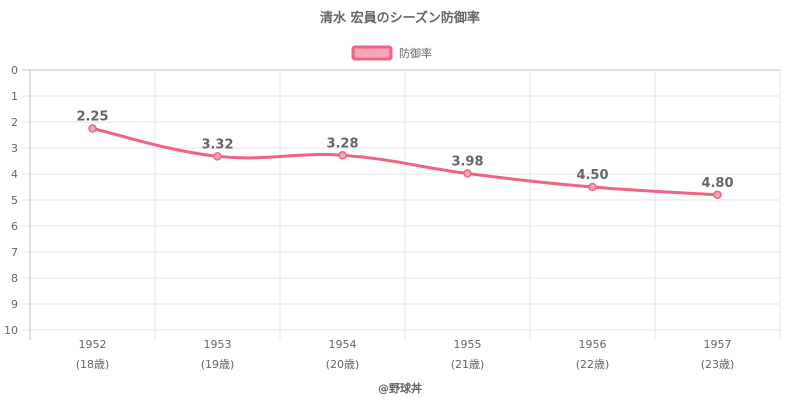 This screenshot has width=800, height=400. I want to click on x-tick-sublabel: (22歳), so click(593, 364).